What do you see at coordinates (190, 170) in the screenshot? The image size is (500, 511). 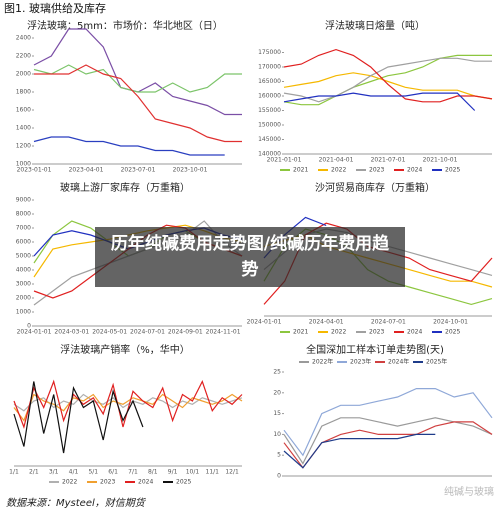 I see `x-tick-label: 2023-10-01` at bounding box center [190, 170].